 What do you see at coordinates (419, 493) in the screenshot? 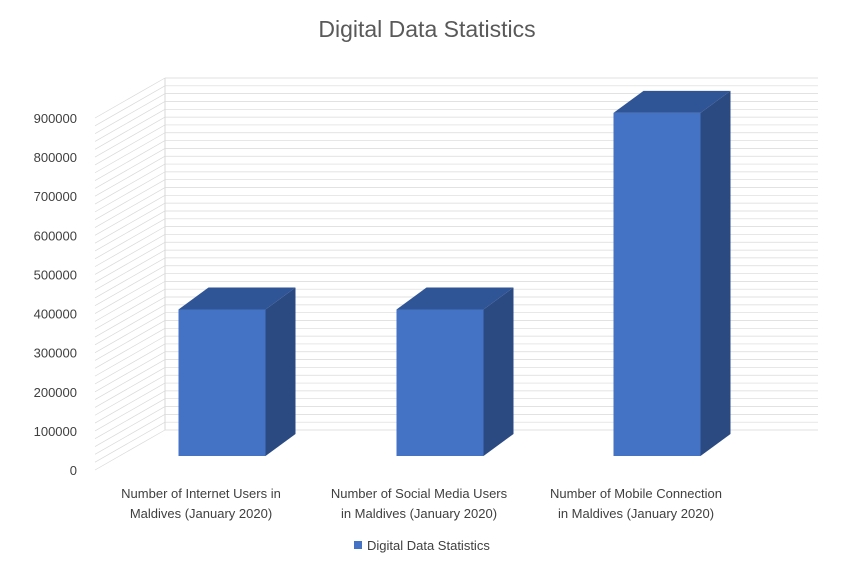
I see `x-category-label: Number of Social Media Users` at bounding box center [419, 493].